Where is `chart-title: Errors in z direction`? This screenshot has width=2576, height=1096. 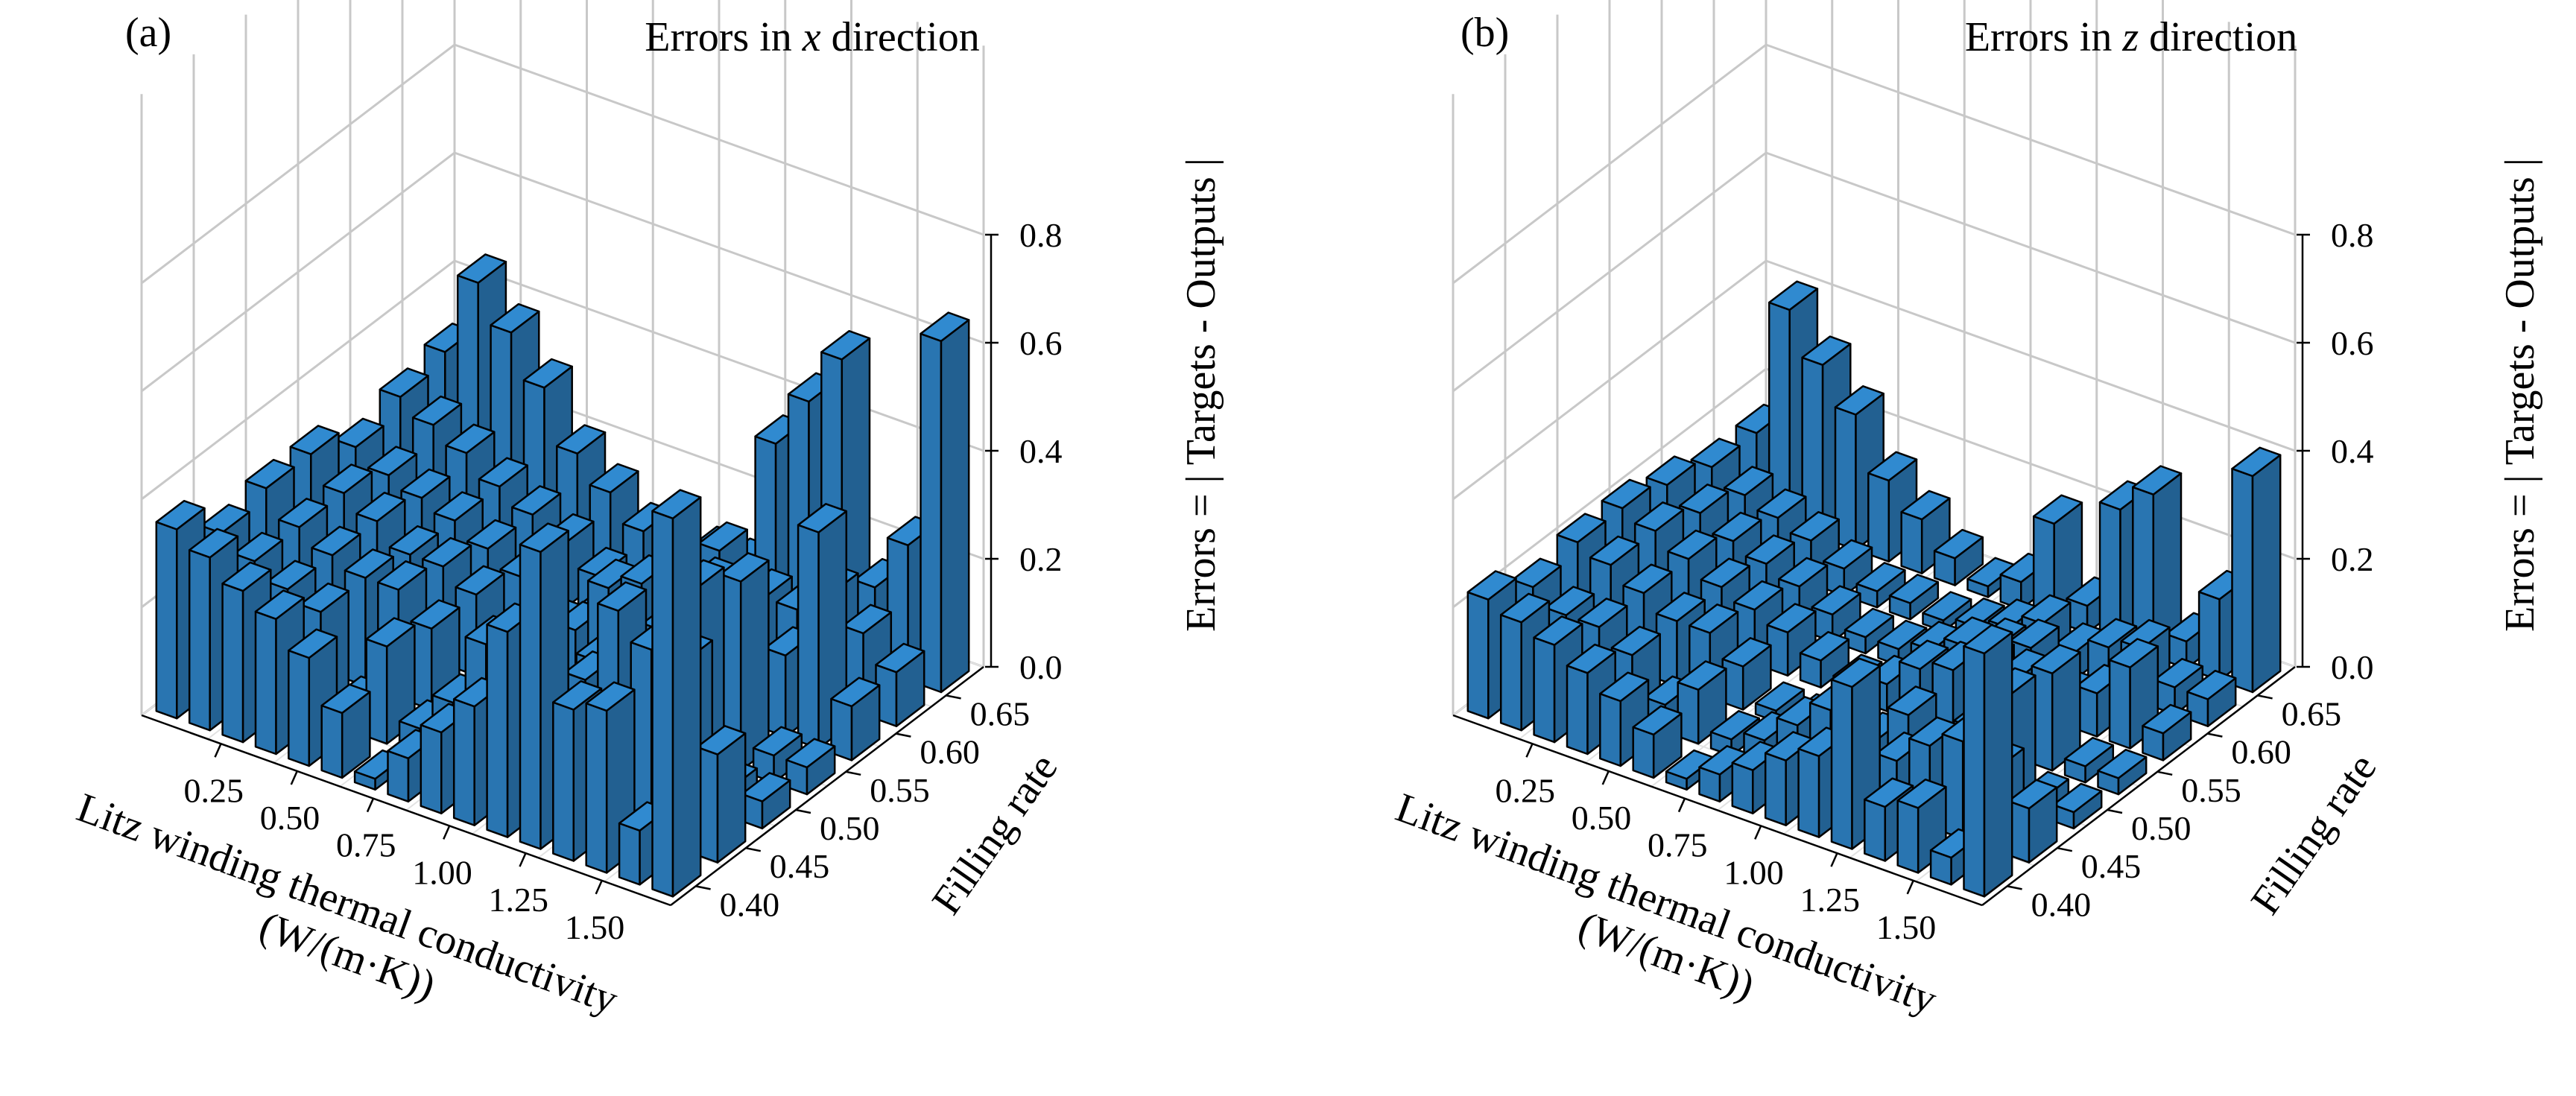
chart-title: Errors in z direction is located at coordinates (2131, 37).